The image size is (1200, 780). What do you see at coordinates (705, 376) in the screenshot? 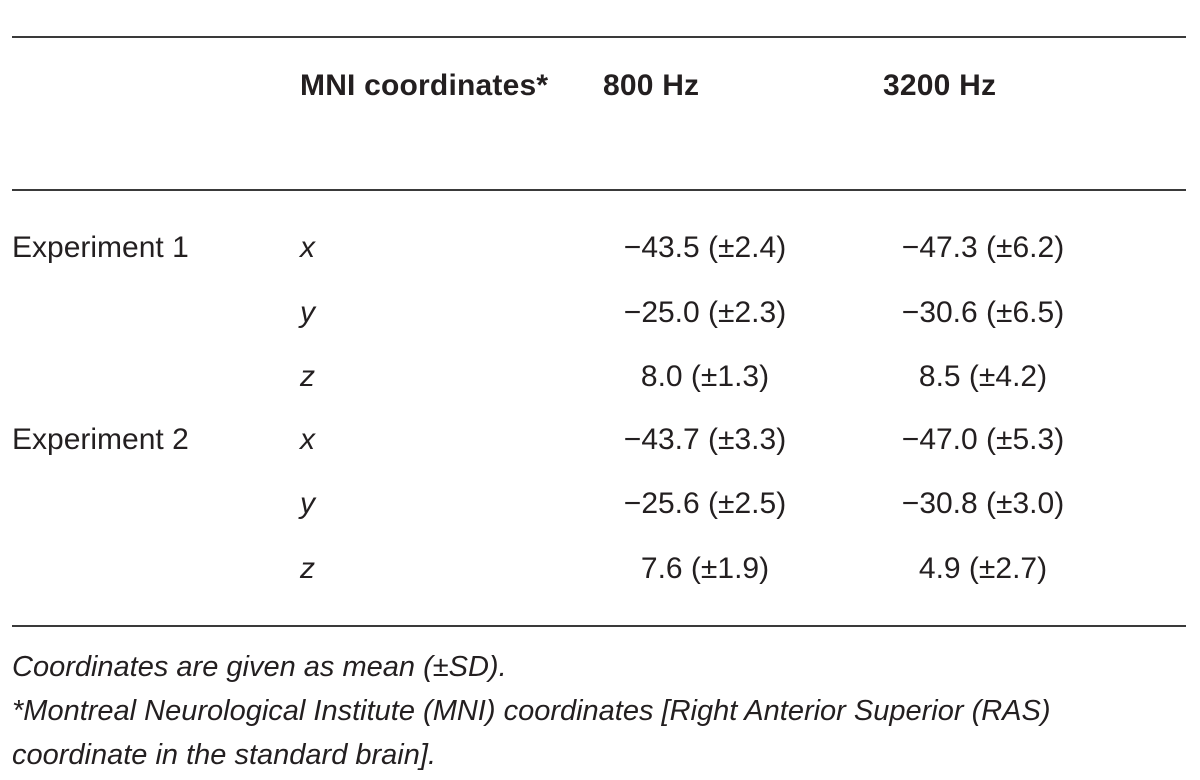
I see `value-800-hz: 8.0 (±1.3)` at bounding box center [705, 376].